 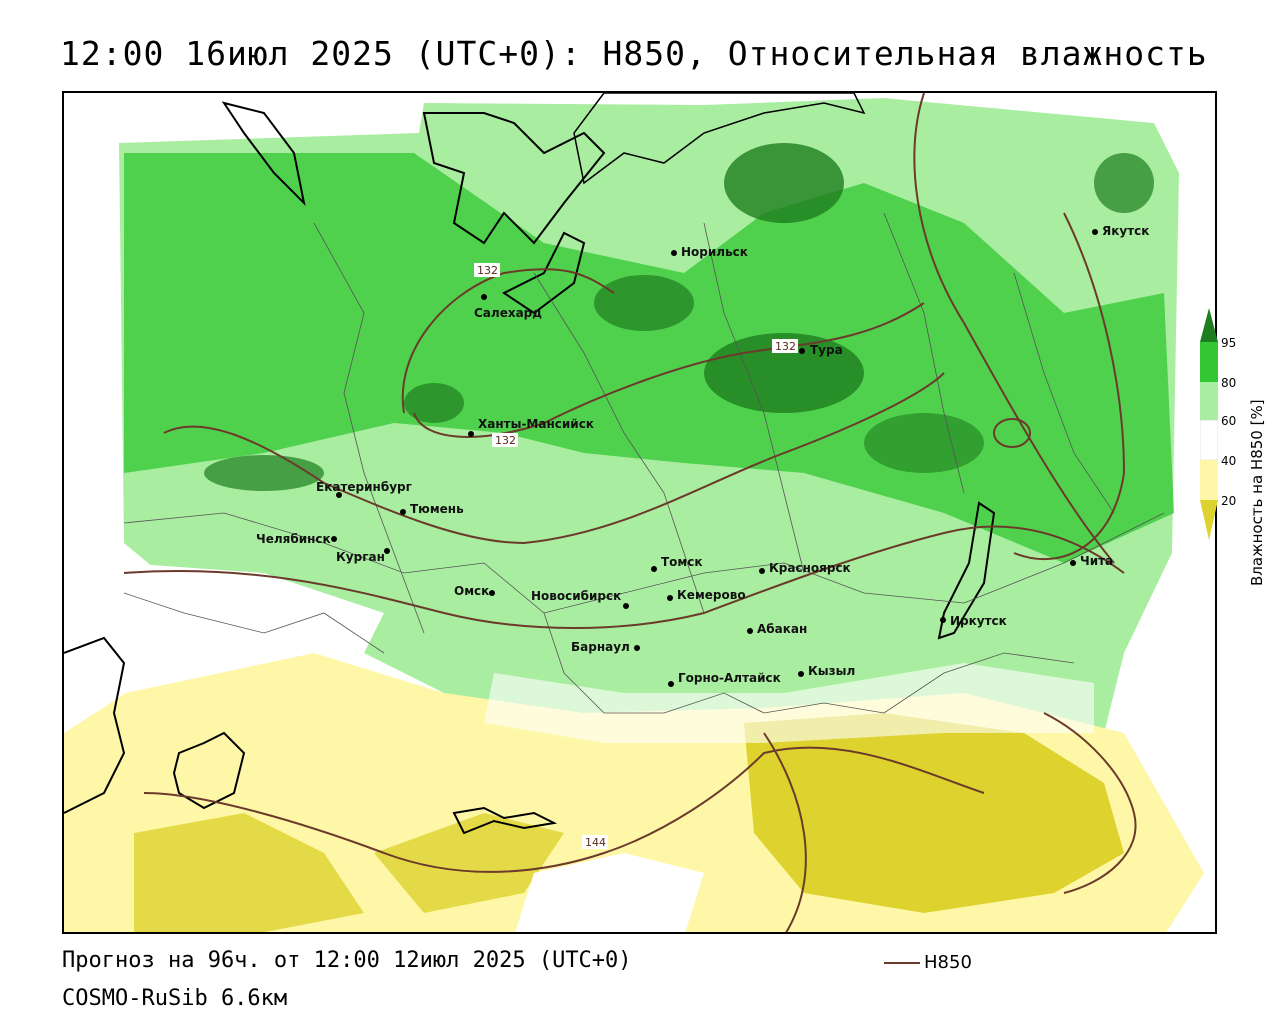 I want to click on colorbar-tick: 95, so click(x=1229, y=343).